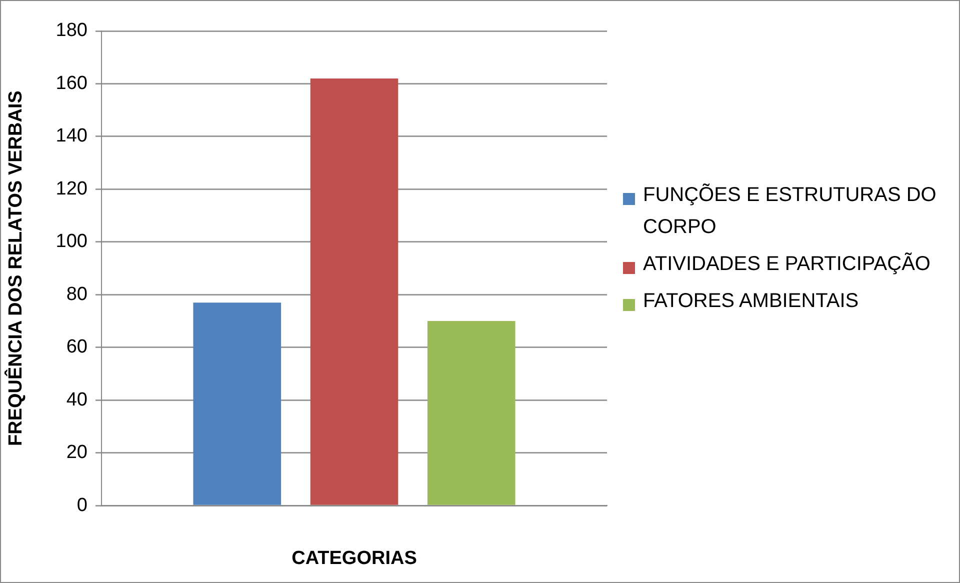 This screenshot has width=960, height=583. Describe the element at coordinates (72, 31) in the screenshot. I see `y-tick-label: 180` at that location.